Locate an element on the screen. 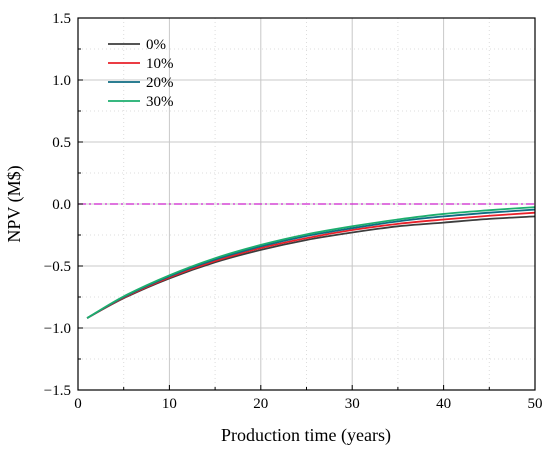 This screenshot has height=450, width=550. x-axis-title: Production time (years) is located at coordinates (306, 435).